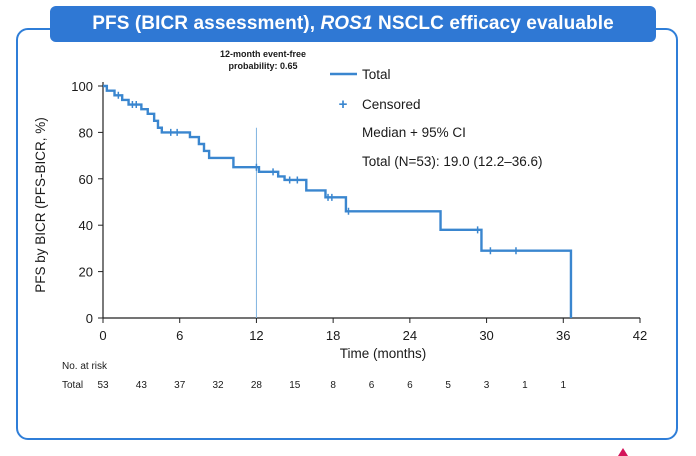 This screenshot has height=456, width=696. I want to click on x-tick-label: 36, so click(563, 335).